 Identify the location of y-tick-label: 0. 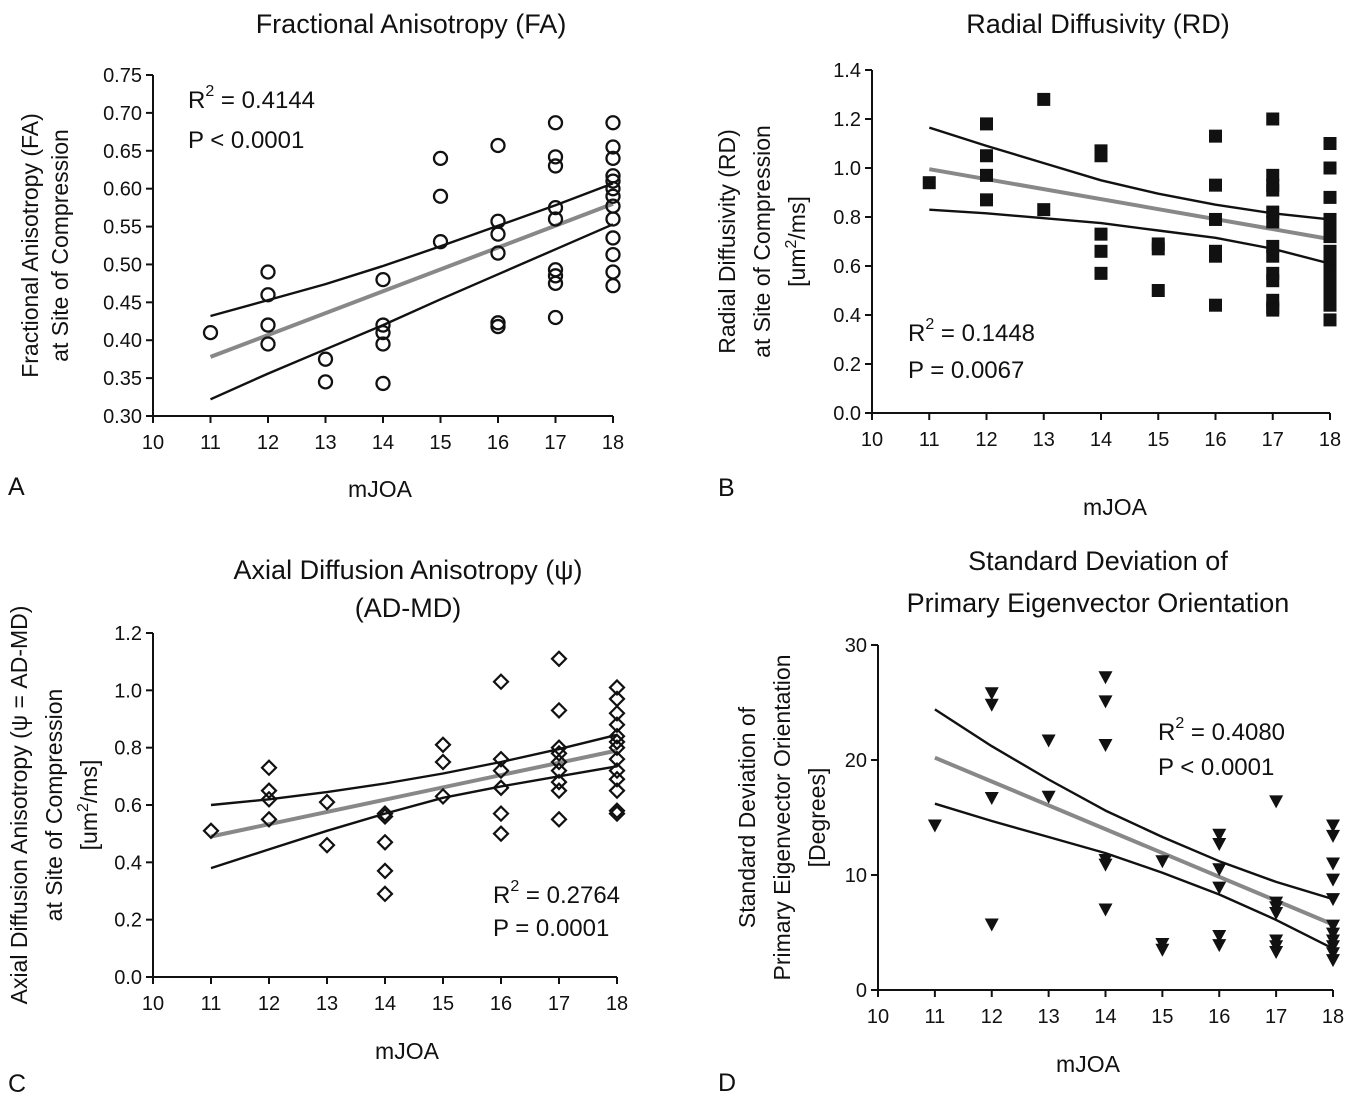
(861, 991).